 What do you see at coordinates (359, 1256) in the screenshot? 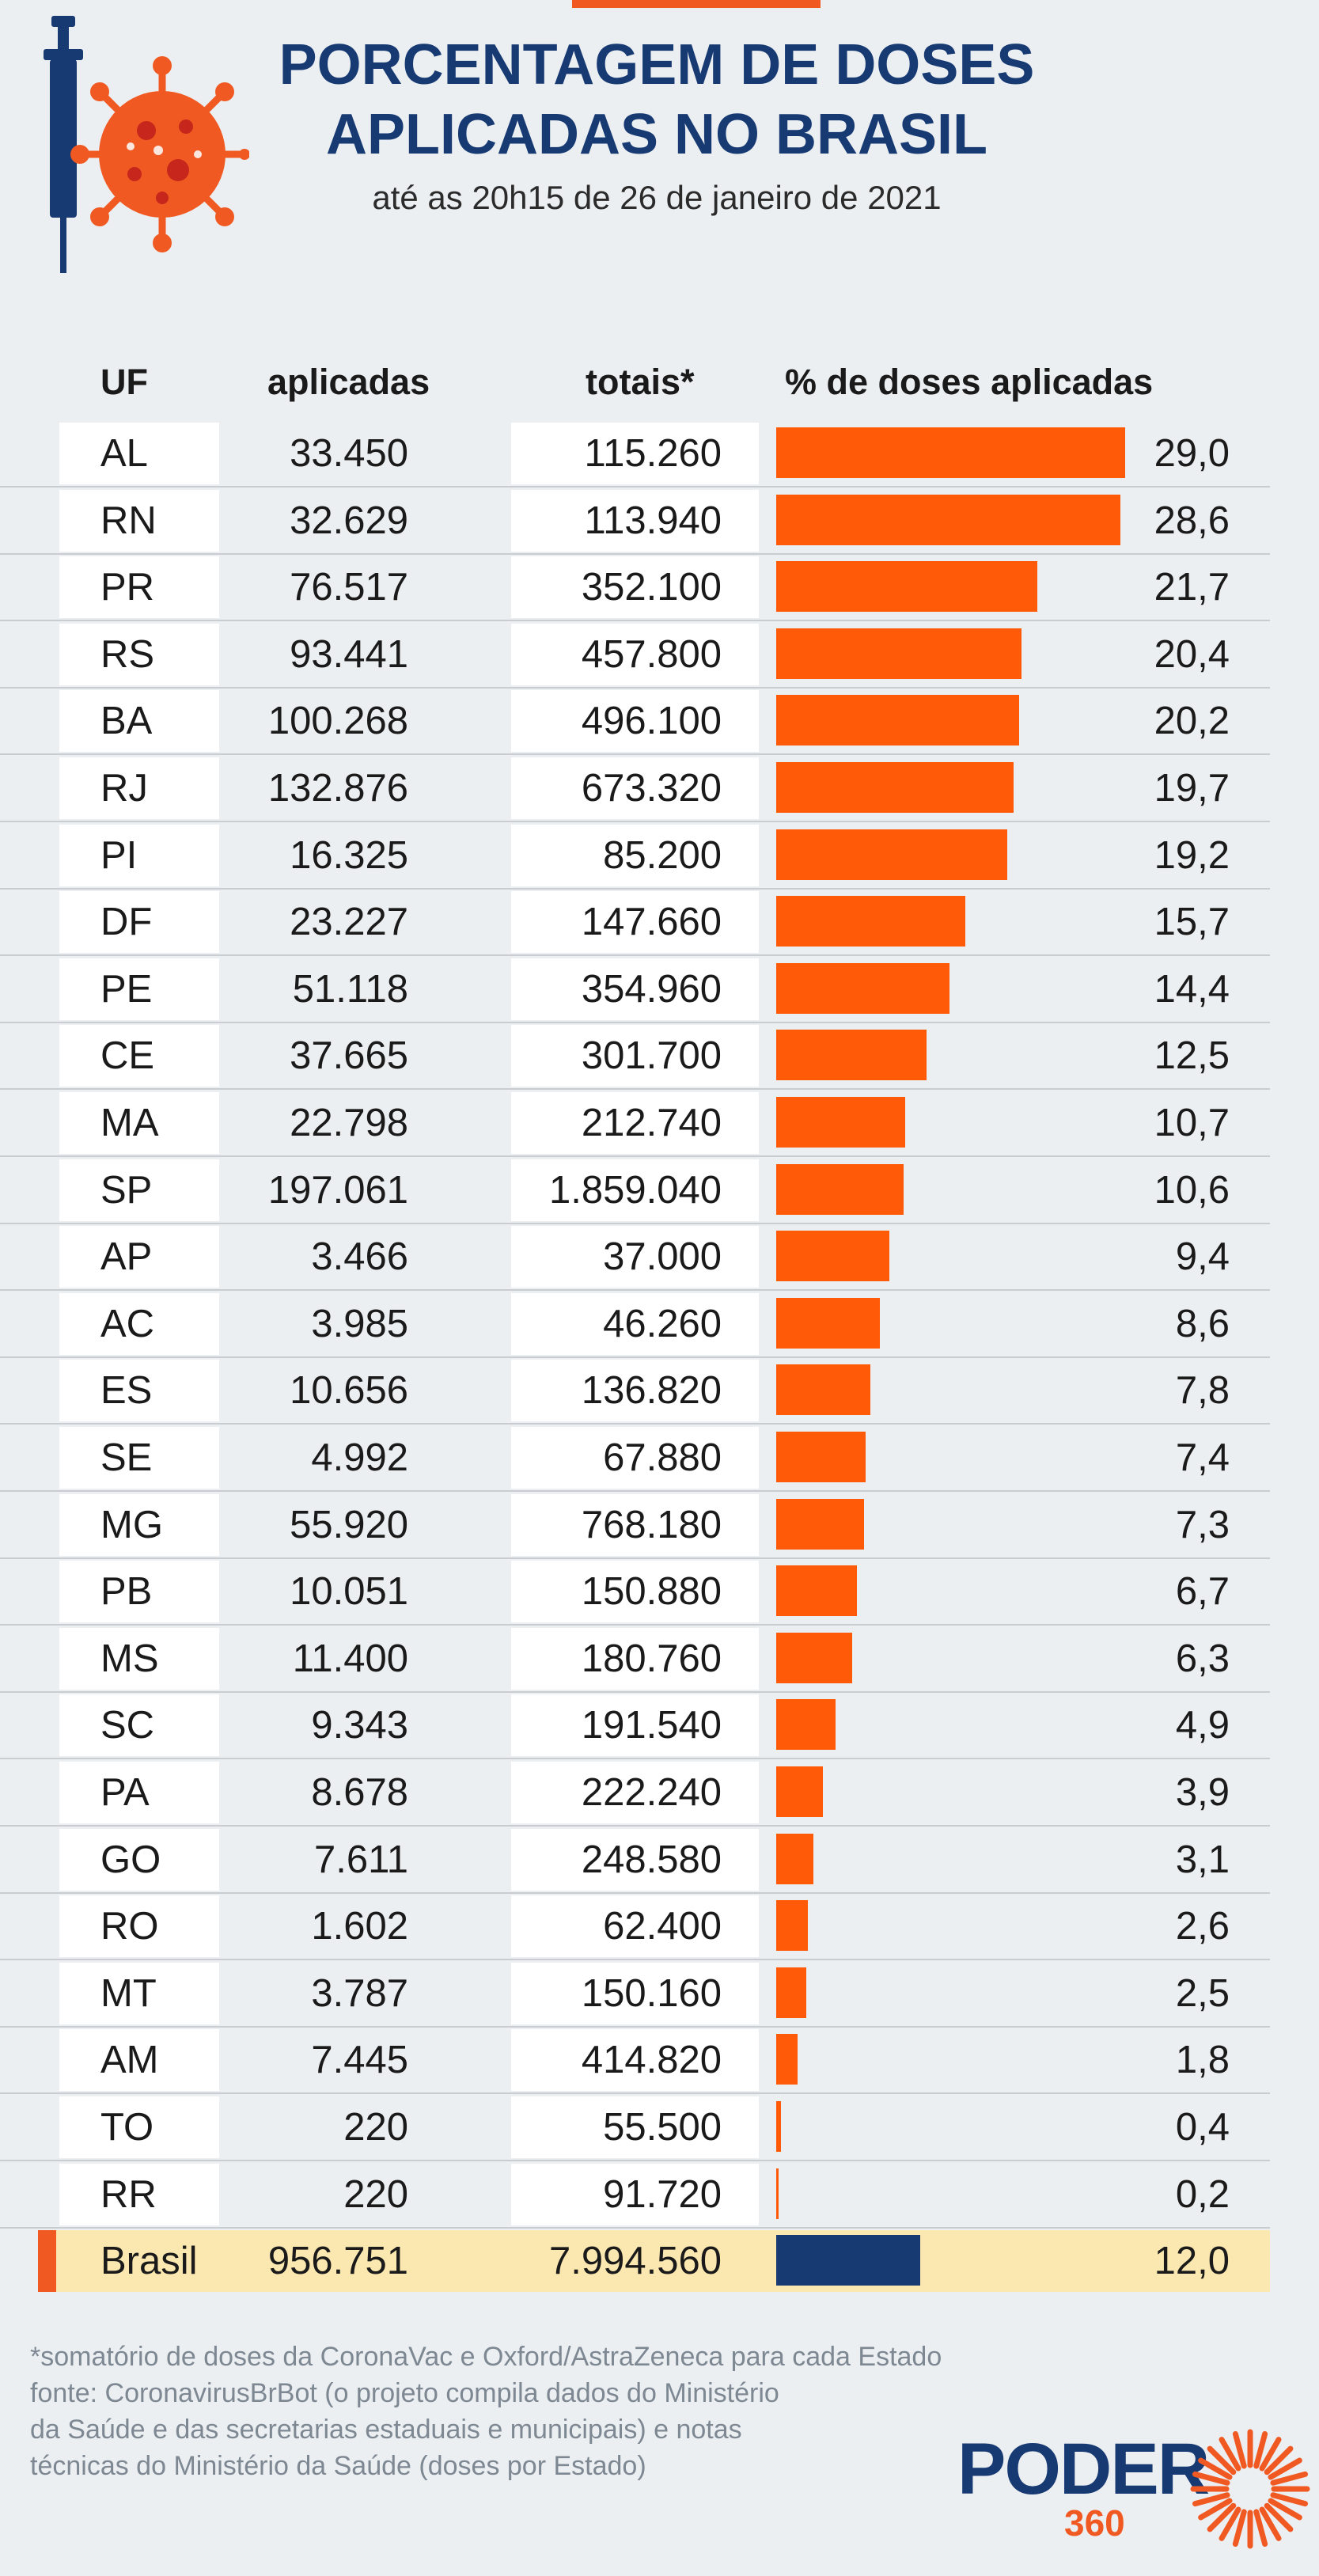
I see `aplicadas-value: 3.466` at bounding box center [359, 1256].